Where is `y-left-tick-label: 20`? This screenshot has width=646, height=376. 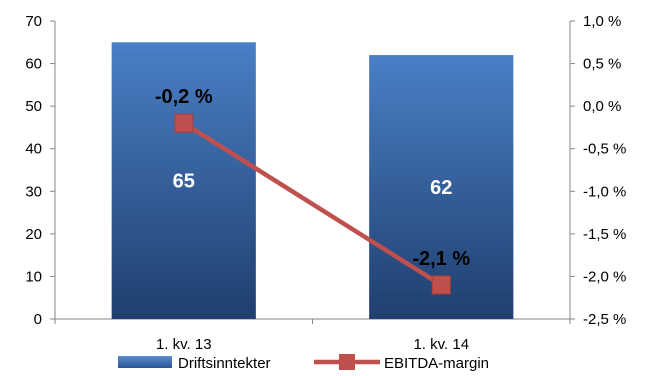 y-left-tick-label: 20 is located at coordinates (33, 234).